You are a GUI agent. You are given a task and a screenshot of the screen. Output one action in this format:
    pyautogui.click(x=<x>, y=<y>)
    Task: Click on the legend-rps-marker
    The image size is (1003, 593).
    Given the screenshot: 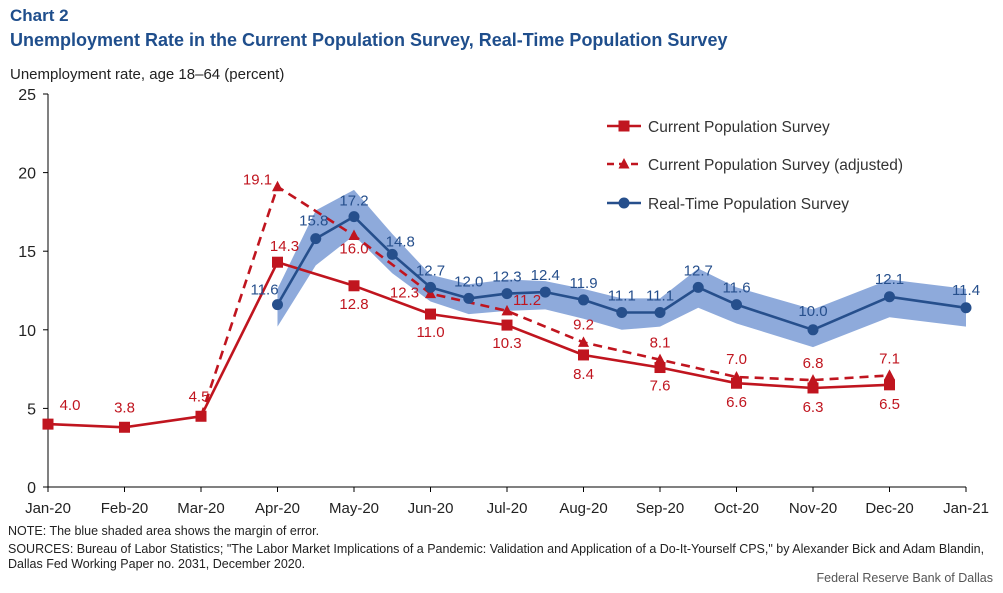 What is the action you would take?
    pyautogui.click(x=624, y=203)
    